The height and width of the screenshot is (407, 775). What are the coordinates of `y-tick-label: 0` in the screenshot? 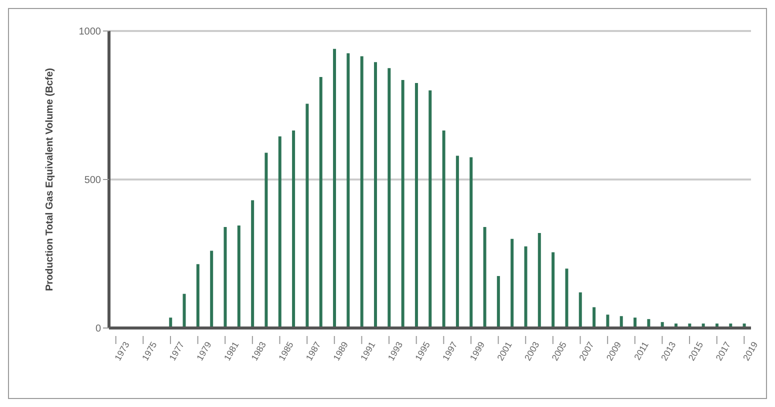 It's located at (98, 329).